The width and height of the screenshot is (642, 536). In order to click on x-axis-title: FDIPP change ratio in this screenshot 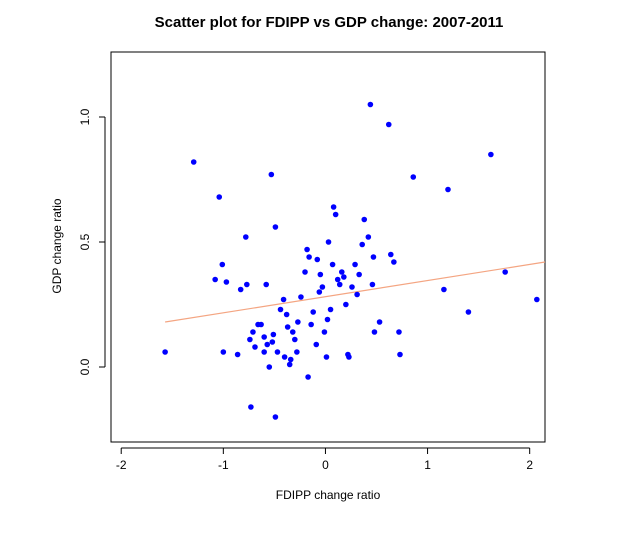, I will do `click(328, 495)`.